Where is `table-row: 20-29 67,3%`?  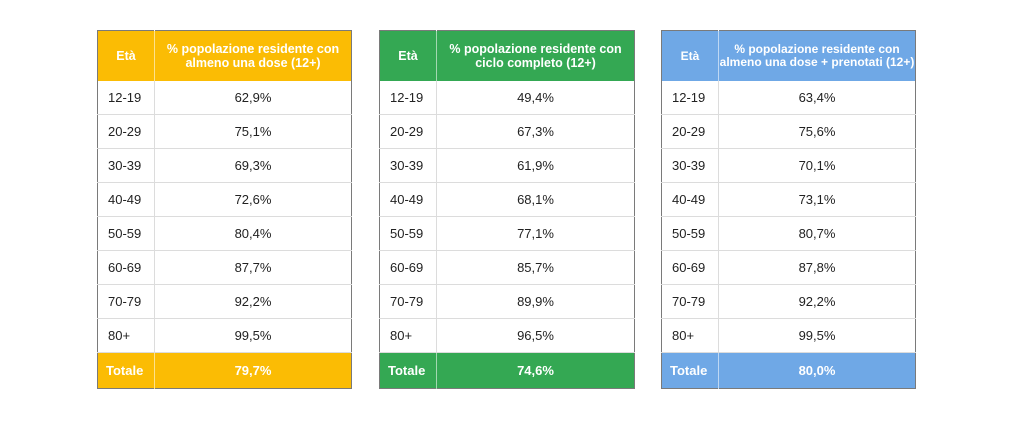 table-row: 20-29 67,3% is located at coordinates (507, 131).